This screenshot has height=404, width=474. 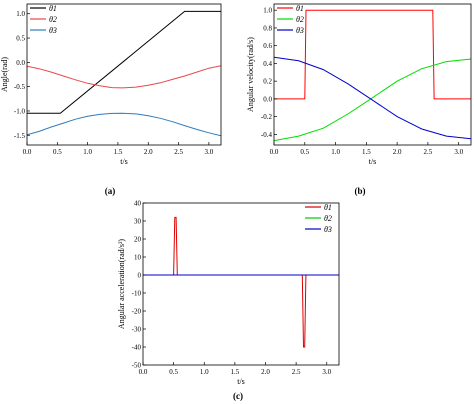 What do you see at coordinates (250, 74) in the screenshot?
I see `y-axis-label: Angular velocity(rad/s)` at bounding box center [250, 74].